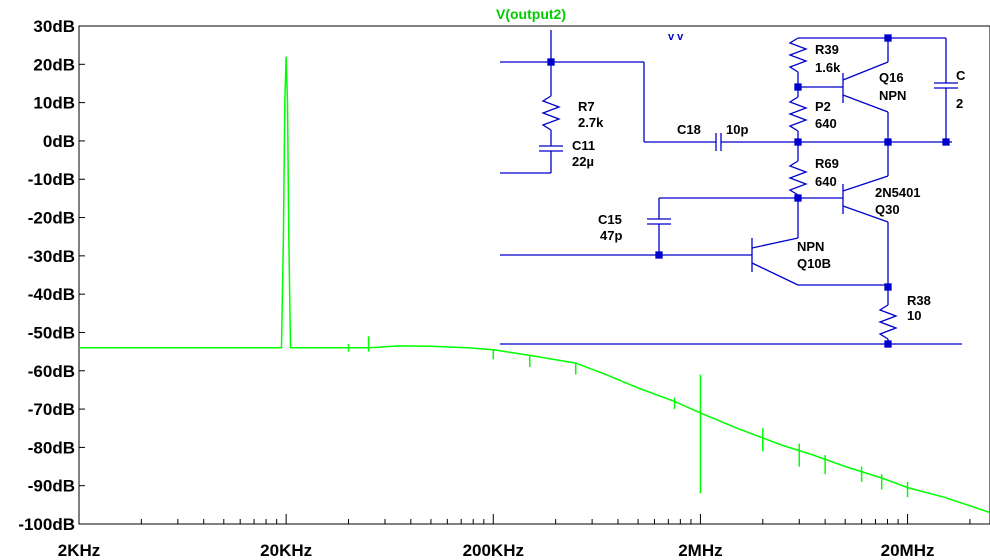 This screenshot has height=560, width=990. Describe the element at coordinates (51, 486) in the screenshot. I see `y-tick-label: -90dB` at that location.